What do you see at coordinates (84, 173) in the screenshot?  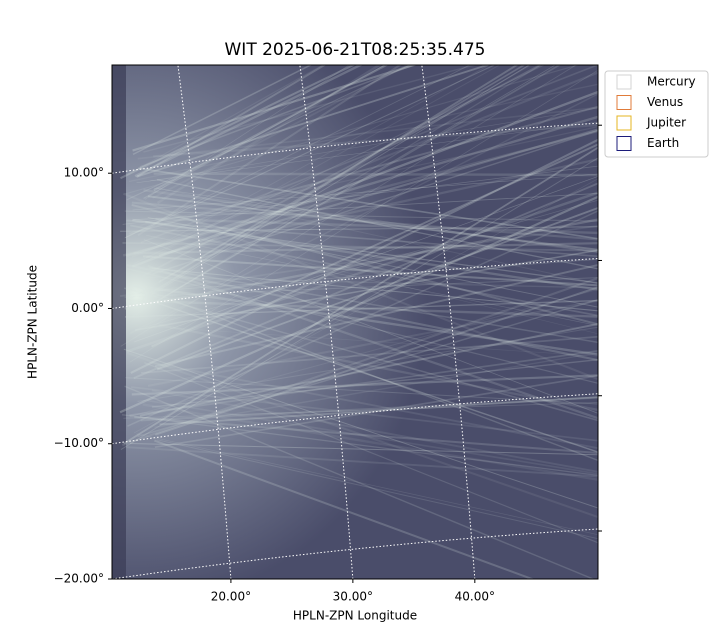 I see `y-tick-label: 10.00°` at bounding box center [84, 173].